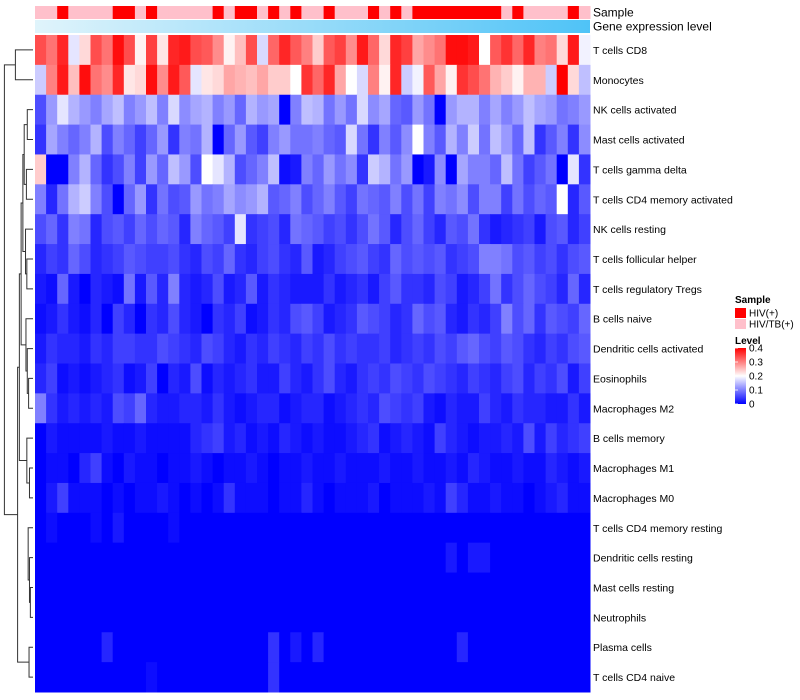 Image resolution: width=800 pixels, height=700 pixels. I want to click on sample-legend: Sample HIV(+) HIV/TB(+), so click(764, 313).